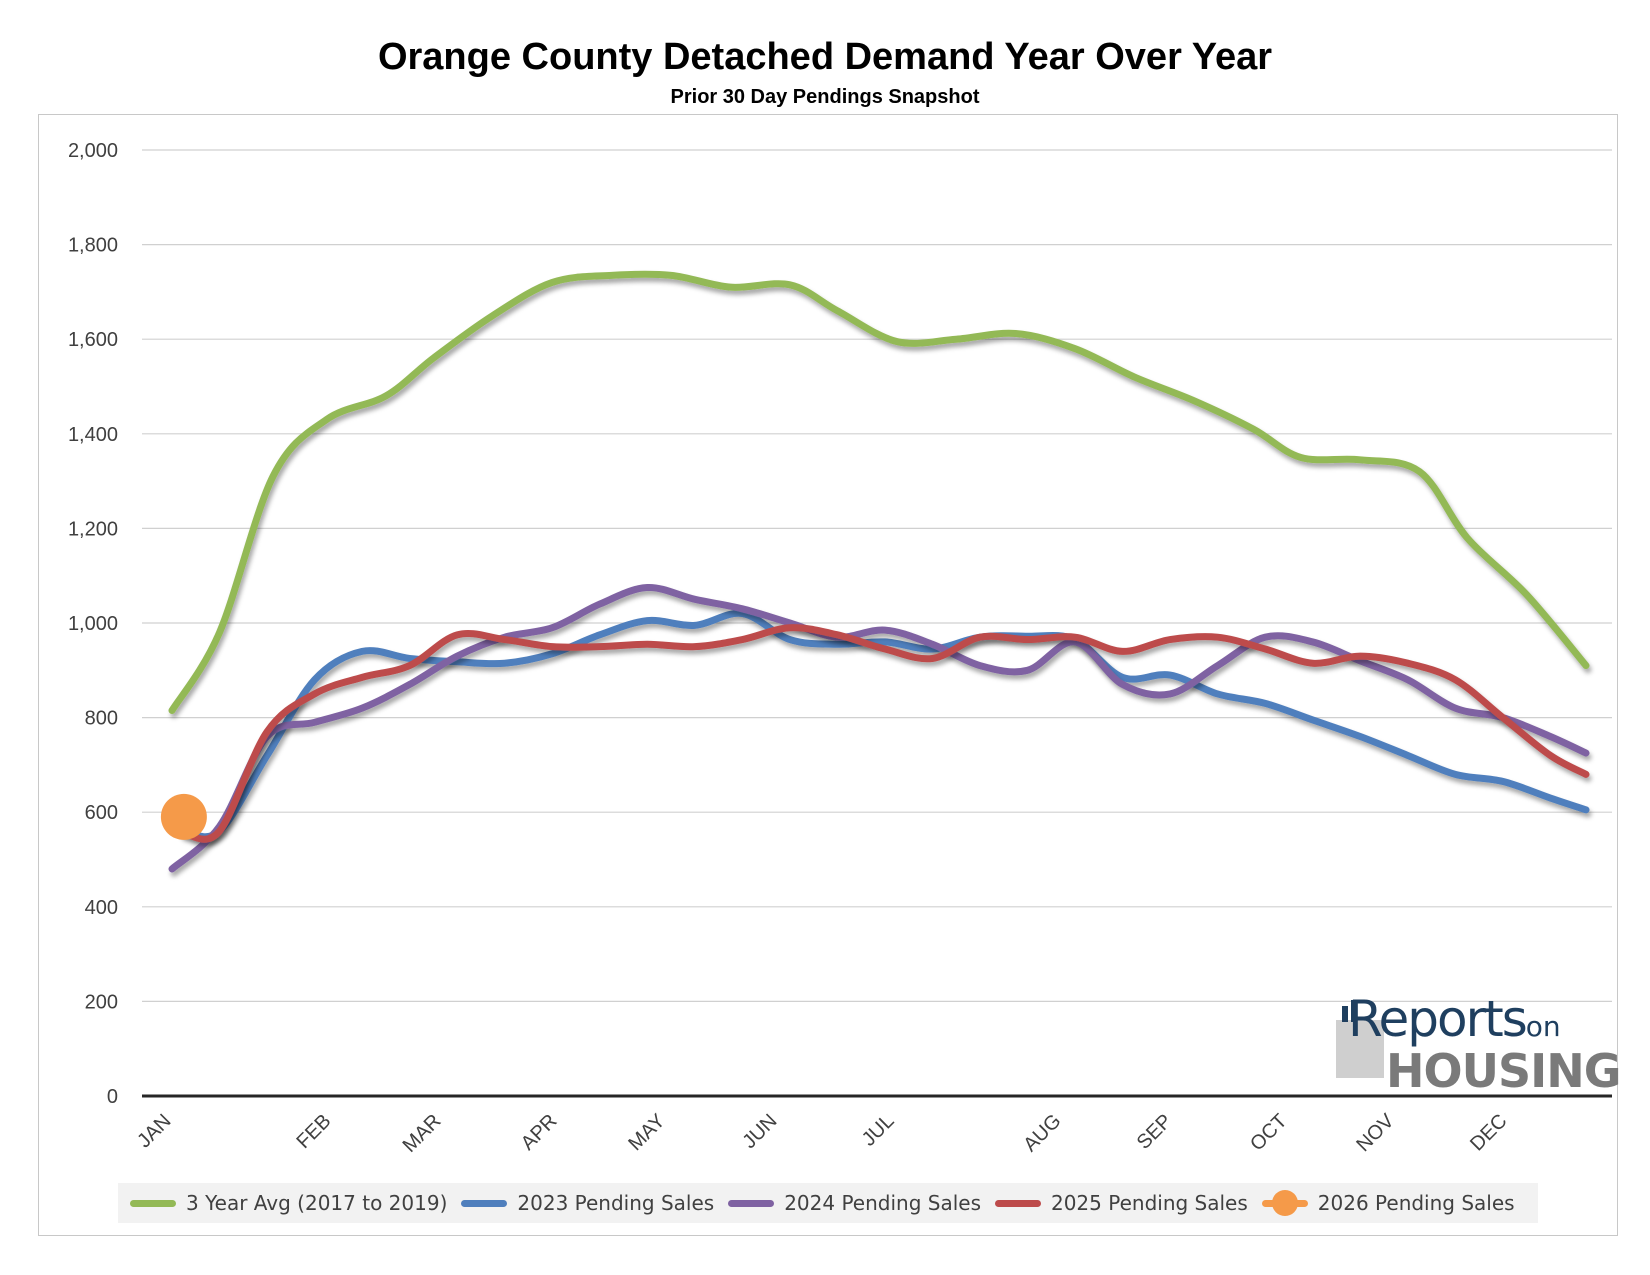  I want to click on x-axis-ticks: JAN FEB MAR APR MAY JUN JUL AUG SEP OCT NOV DEC, so click(822, 1133).